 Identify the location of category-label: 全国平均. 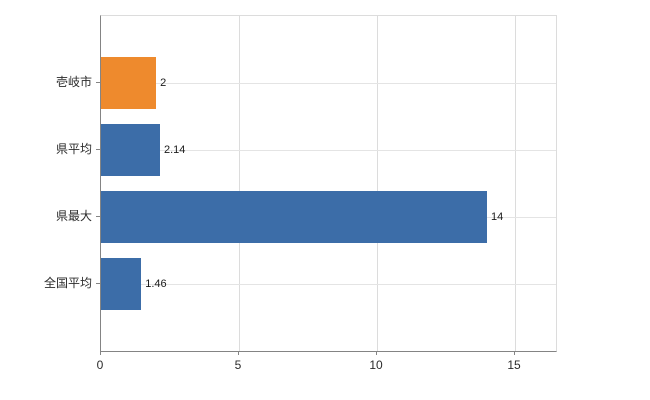
(67, 283).